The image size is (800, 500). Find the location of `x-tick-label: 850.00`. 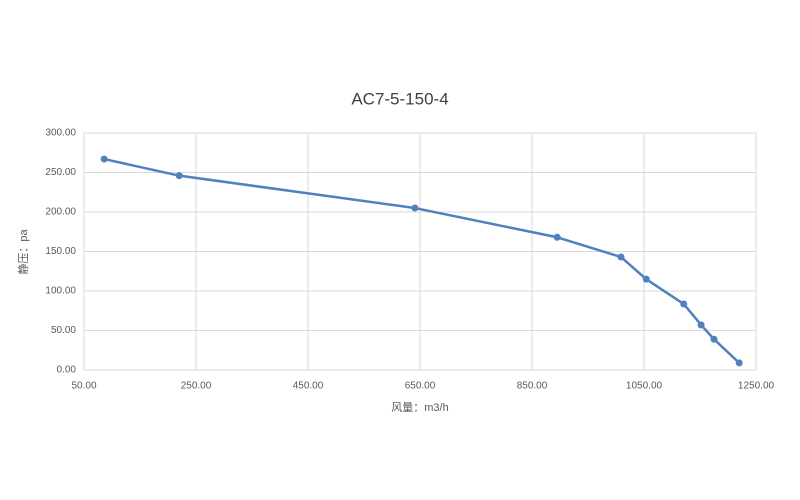

x-tick-label: 850.00 is located at coordinates (532, 386).